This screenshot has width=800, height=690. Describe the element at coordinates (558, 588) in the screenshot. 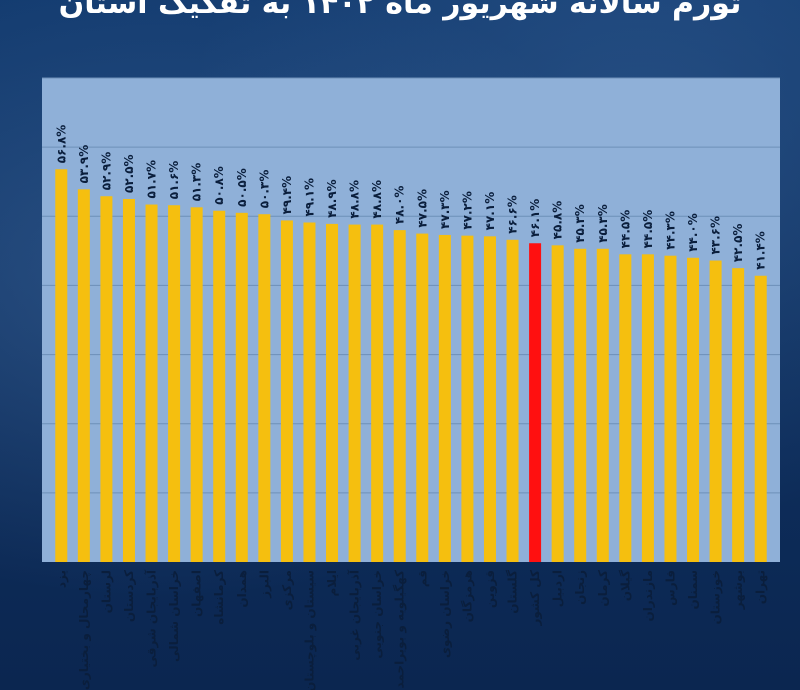

I see `category-label: اردبیل` at that location.